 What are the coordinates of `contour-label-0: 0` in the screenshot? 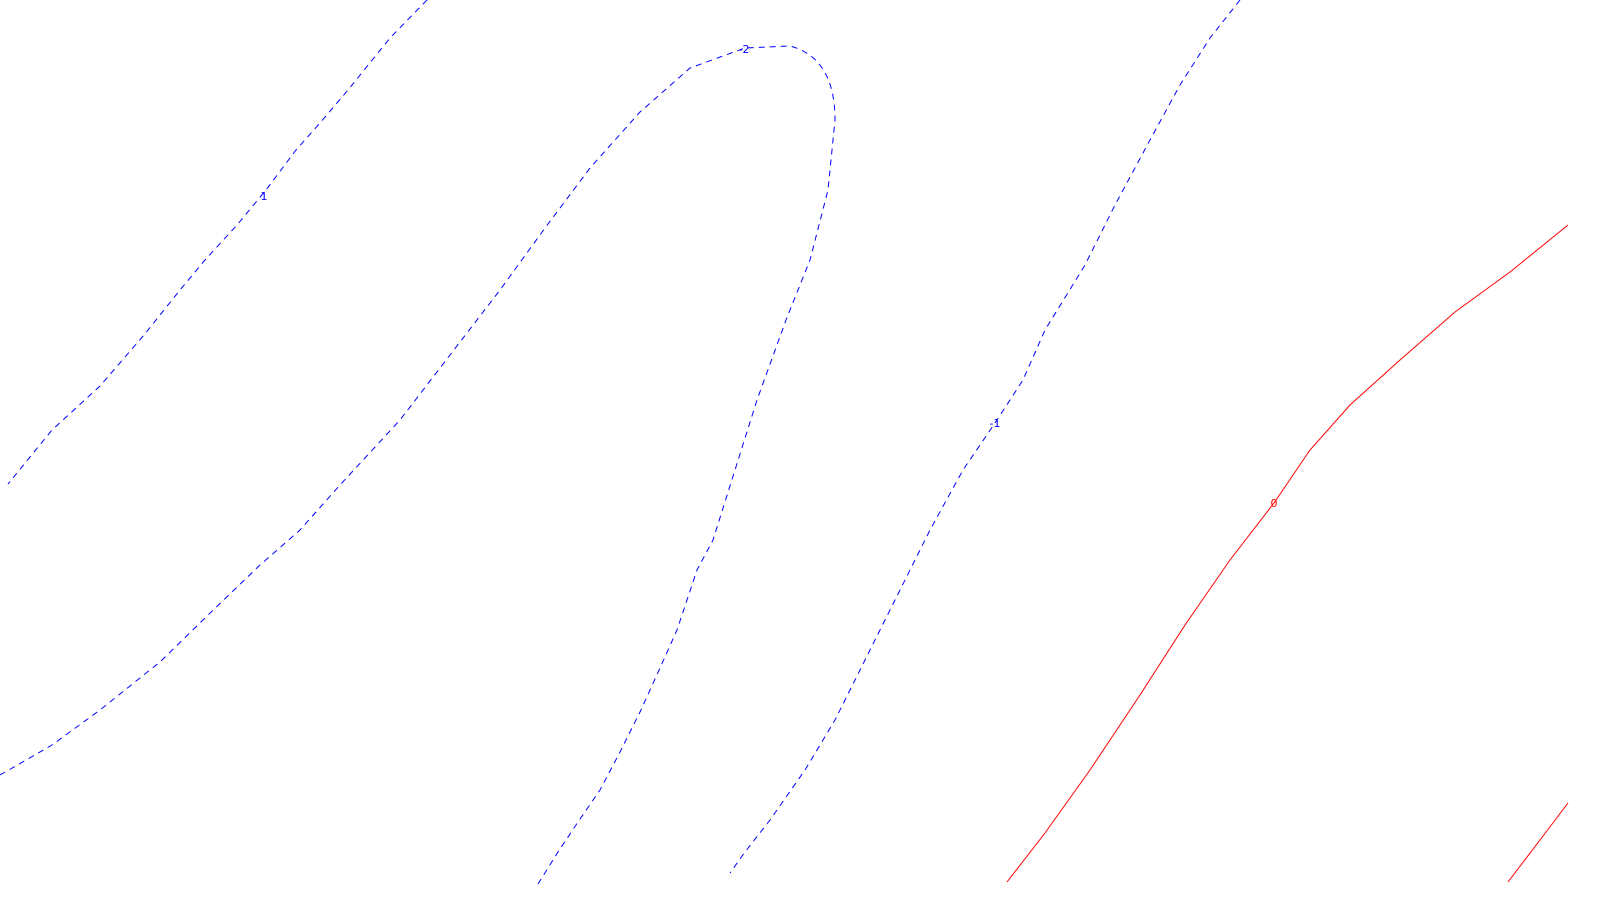 It's located at (1274, 503).